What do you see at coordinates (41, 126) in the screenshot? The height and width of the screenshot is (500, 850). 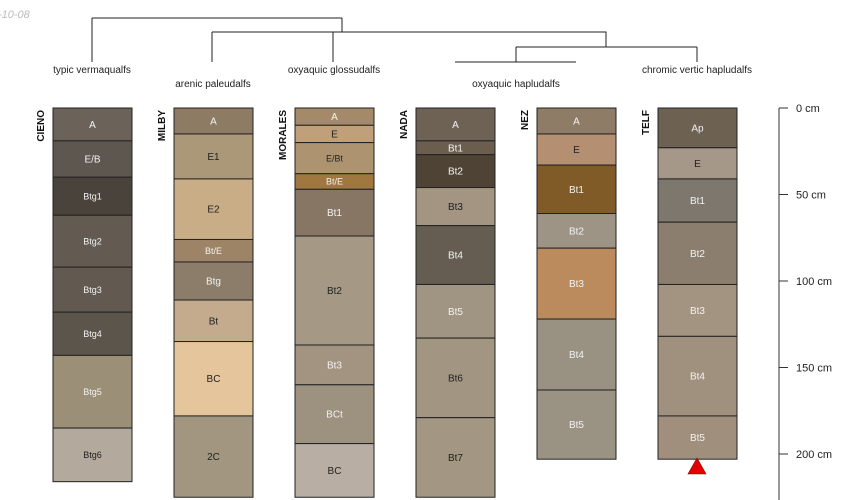 I see `profile-name: CIENO` at bounding box center [41, 126].